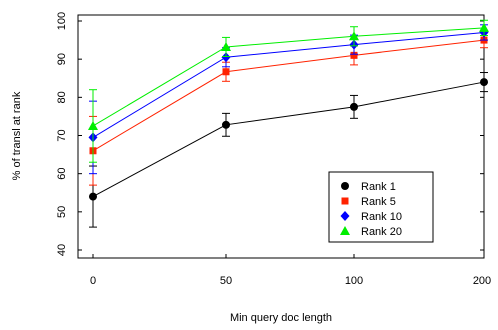 The height and width of the screenshot is (330, 498). Describe the element at coordinates (281, 318) in the screenshot. I see `x-axis-label: Min query doc length` at that location.